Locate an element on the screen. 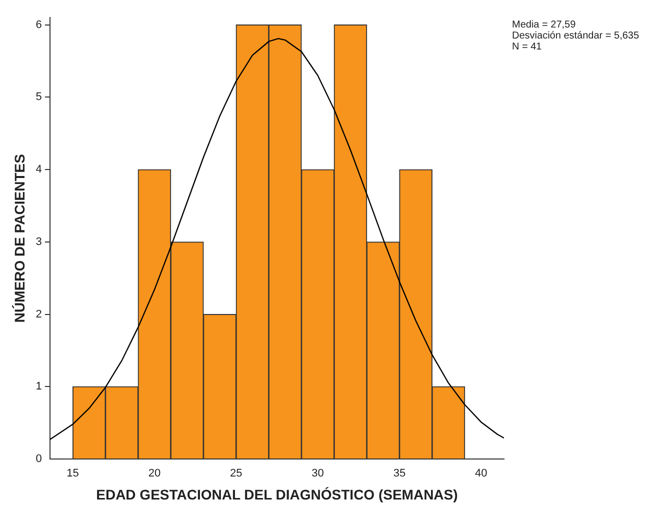 This screenshot has width=662, height=516. y-tick-label: 3 is located at coordinates (39, 242).